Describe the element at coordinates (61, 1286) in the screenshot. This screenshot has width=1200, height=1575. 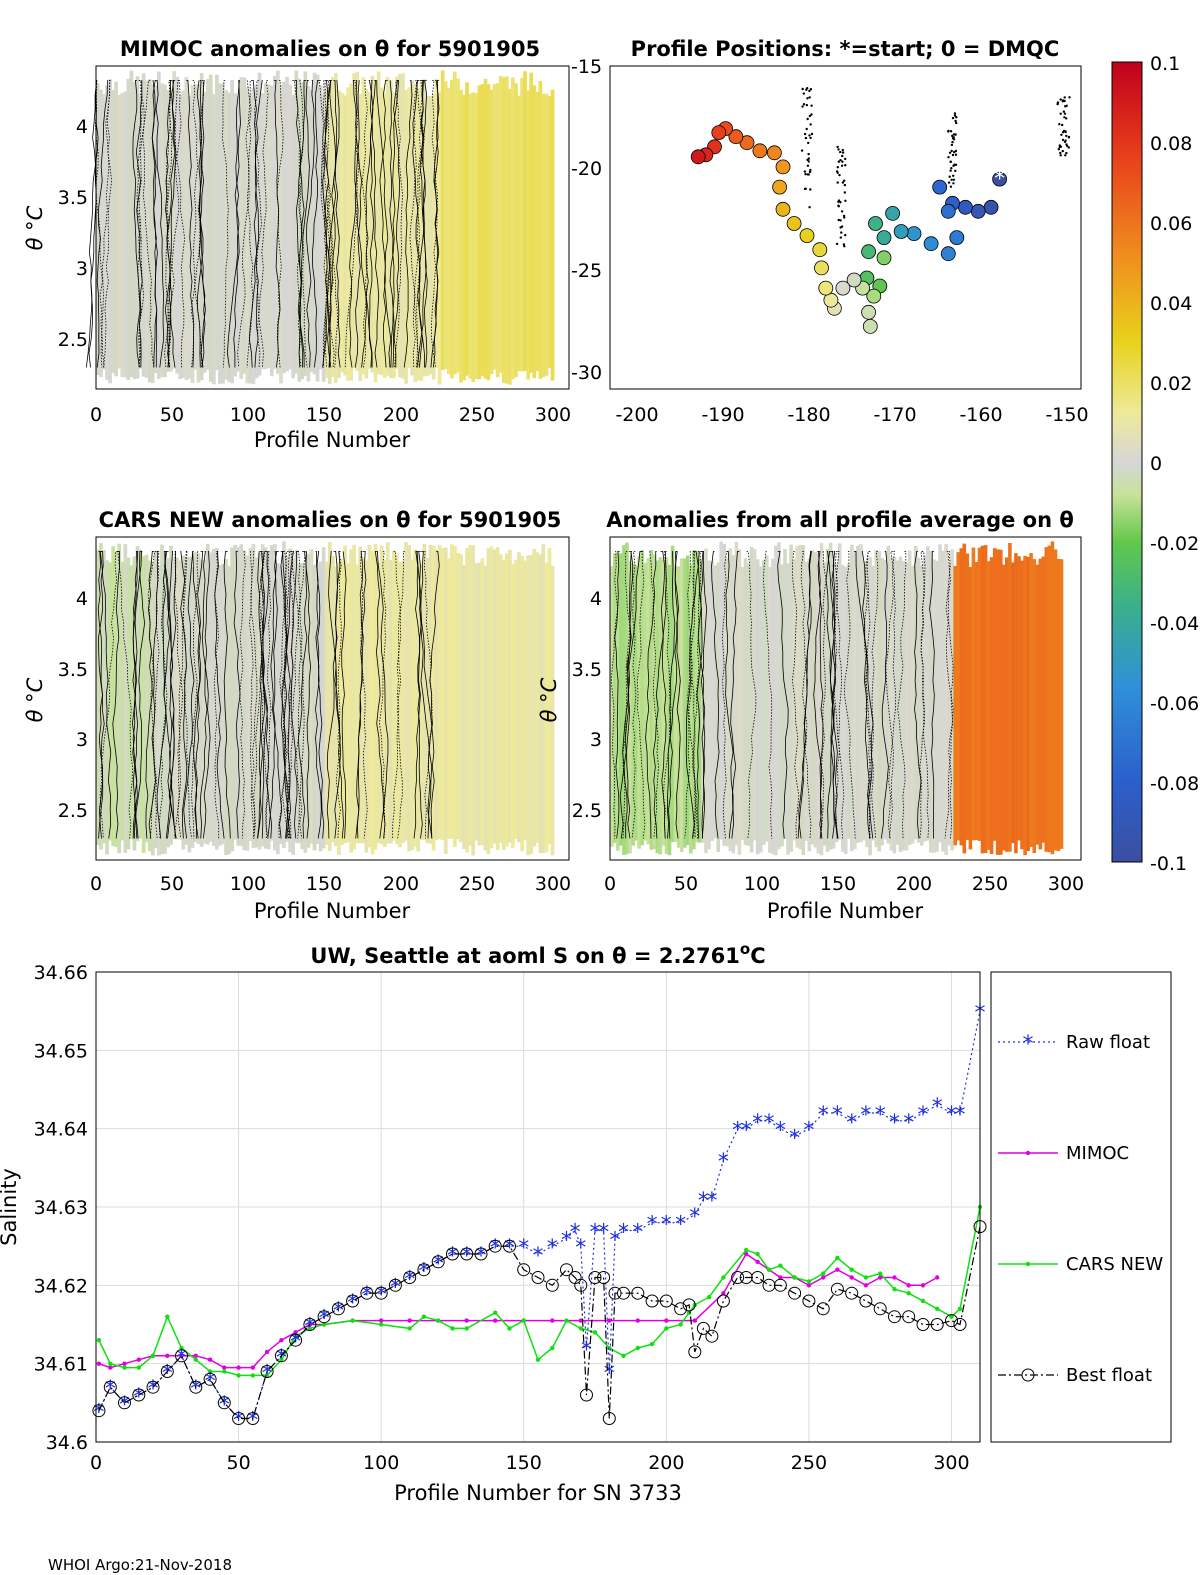
I see `y-tick: 34.62` at that location.